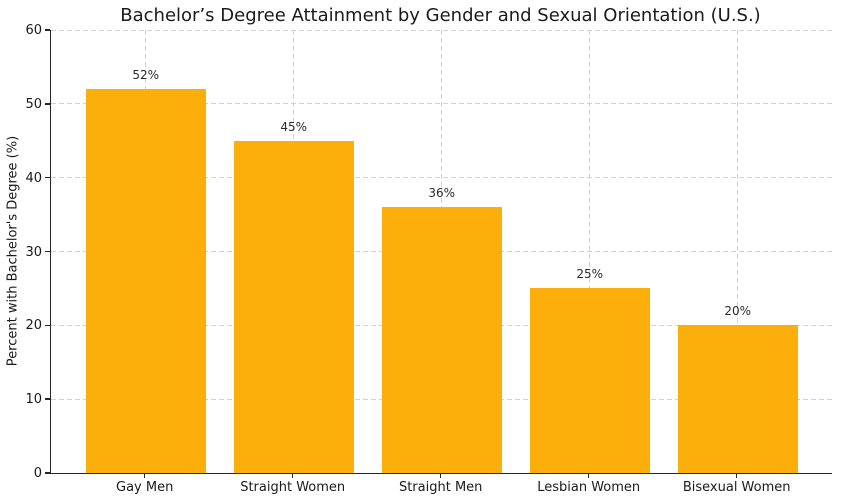 This screenshot has width=843, height=503. I want to click on bar-value-label-2: 45%, so click(294, 126).